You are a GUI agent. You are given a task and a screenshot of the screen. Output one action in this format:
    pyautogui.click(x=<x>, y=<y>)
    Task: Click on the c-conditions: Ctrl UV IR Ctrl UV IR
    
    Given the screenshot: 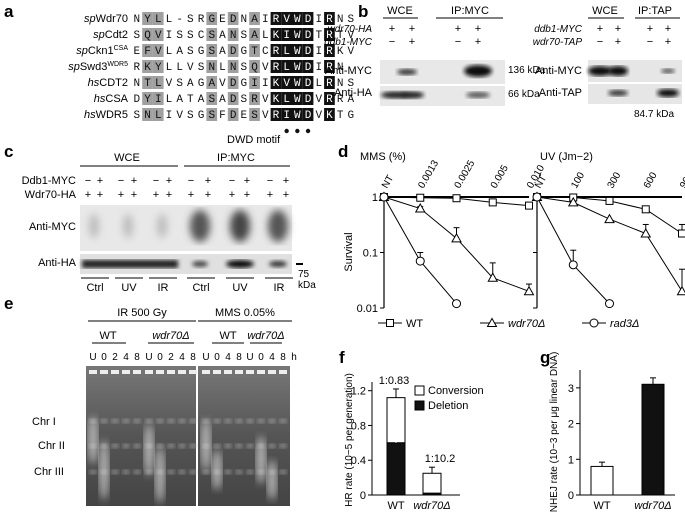 What is the action you would take?
    pyautogui.click(x=187, y=285)
    